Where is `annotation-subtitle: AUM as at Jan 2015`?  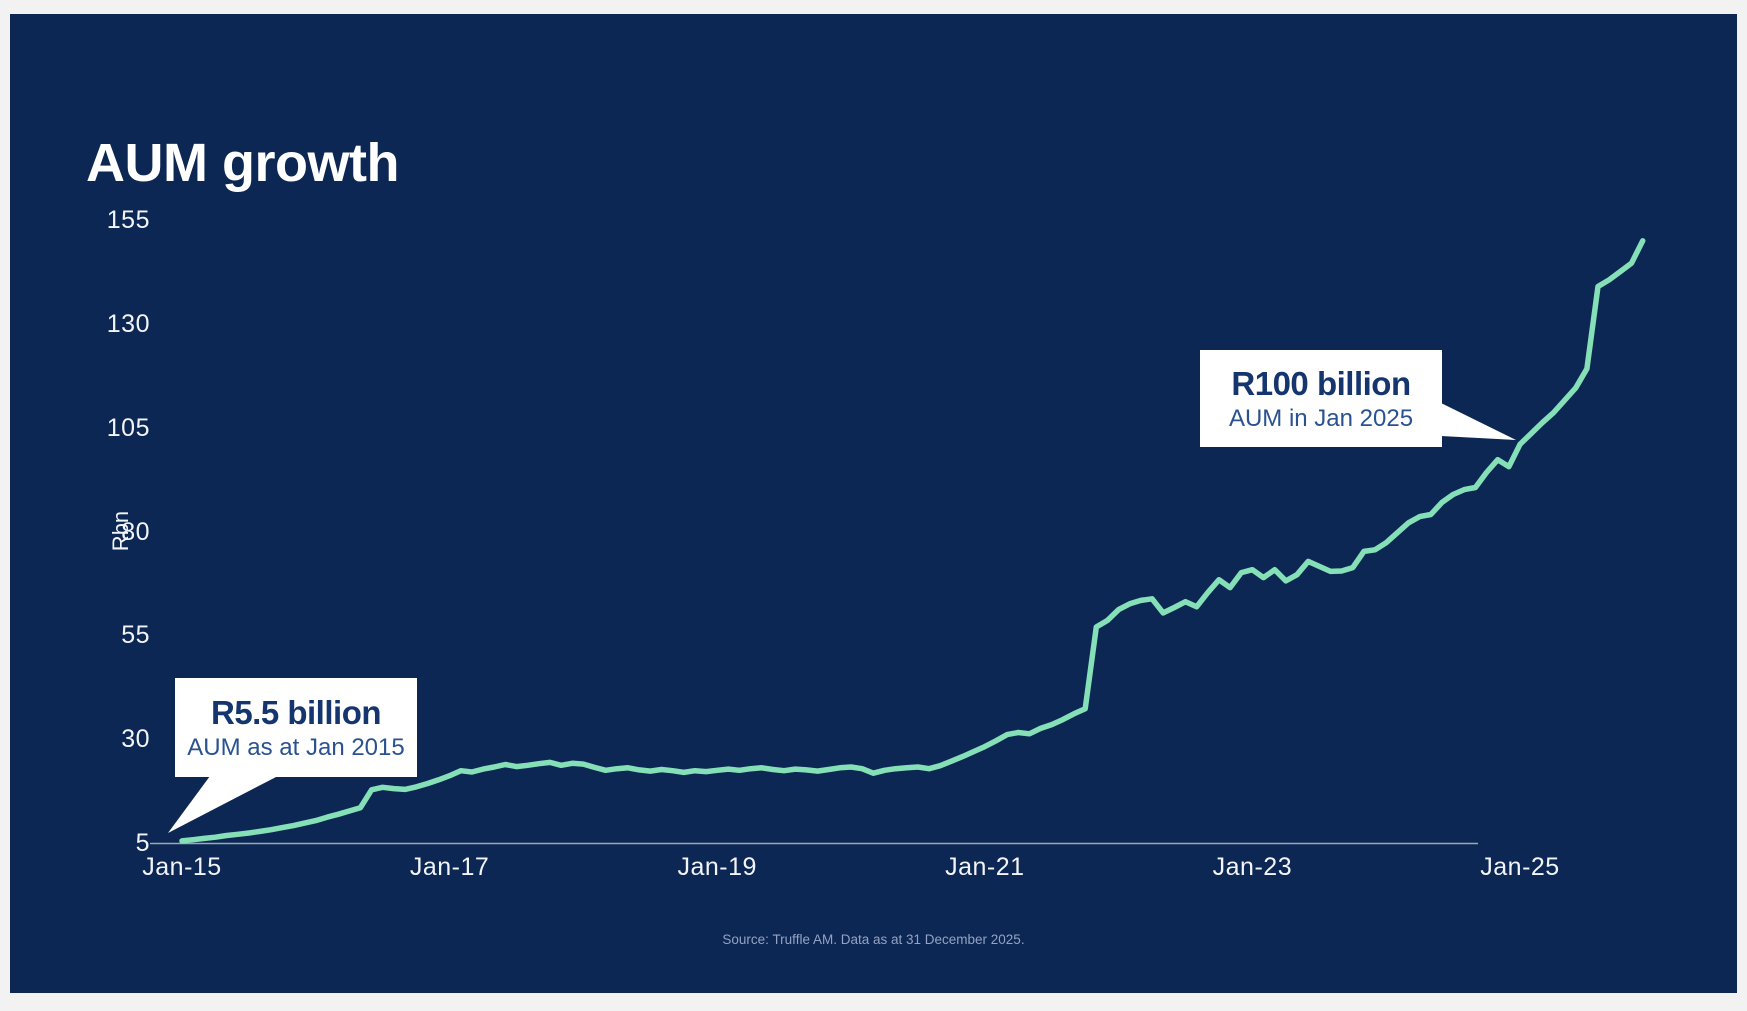 annotation-subtitle: AUM as at Jan 2015 is located at coordinates (296, 747).